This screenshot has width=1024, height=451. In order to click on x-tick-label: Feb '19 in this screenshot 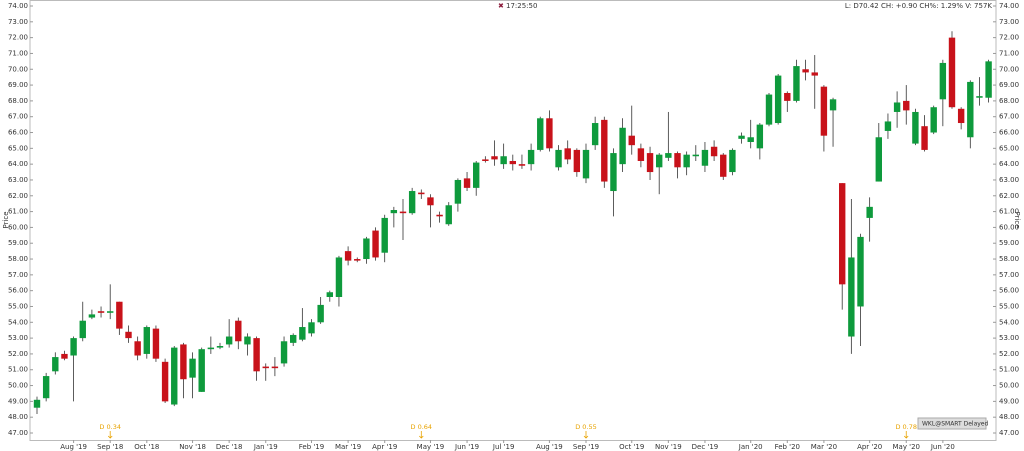, I will do `click(311, 447)`.